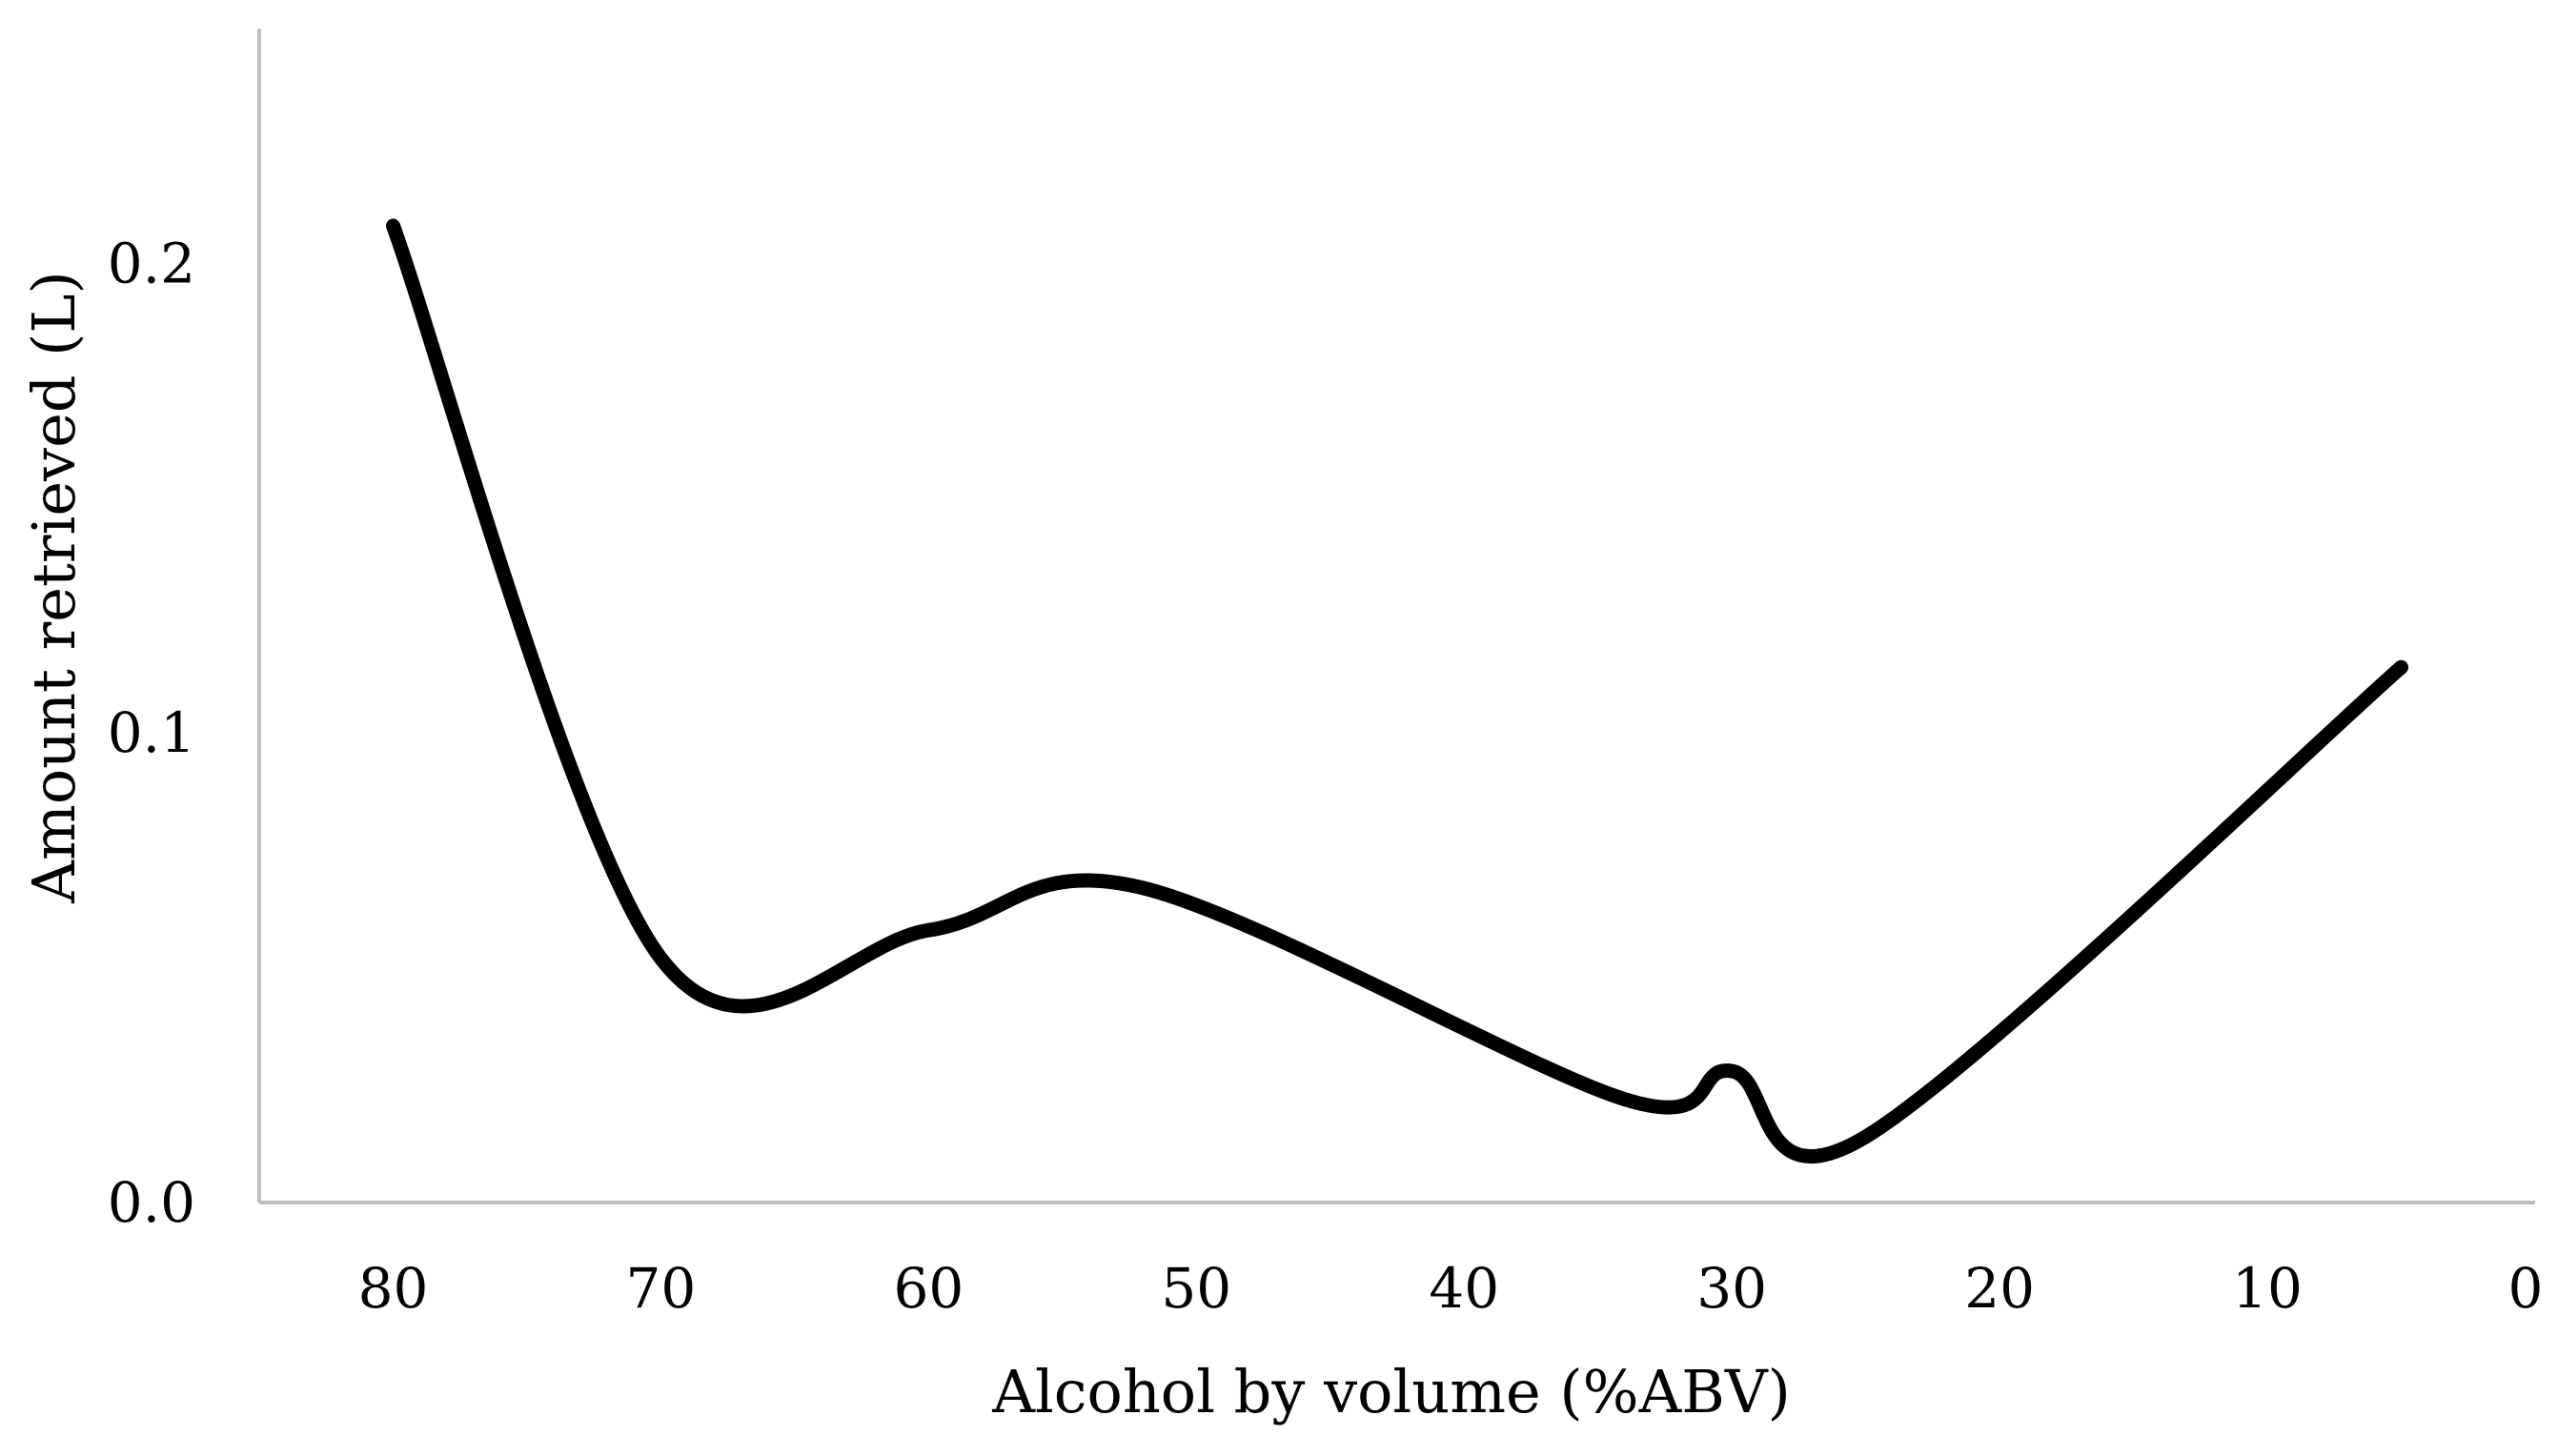  I want to click on x-tick-label: 80, so click(393, 1288).